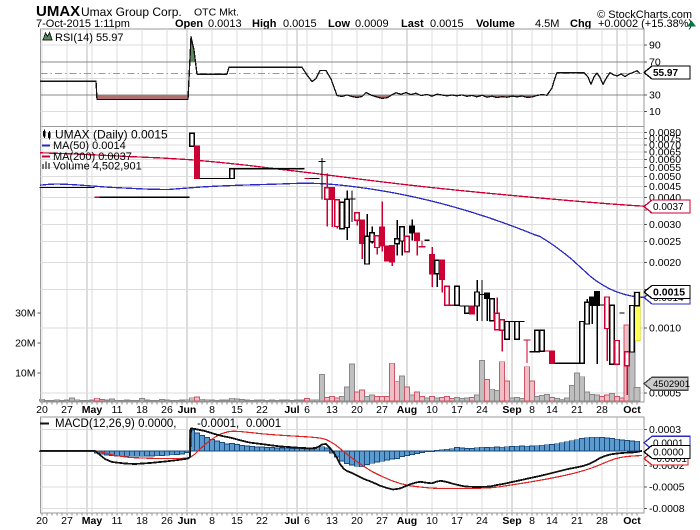  I want to click on svg-text: © StockCharts.com, so click(644, 15).